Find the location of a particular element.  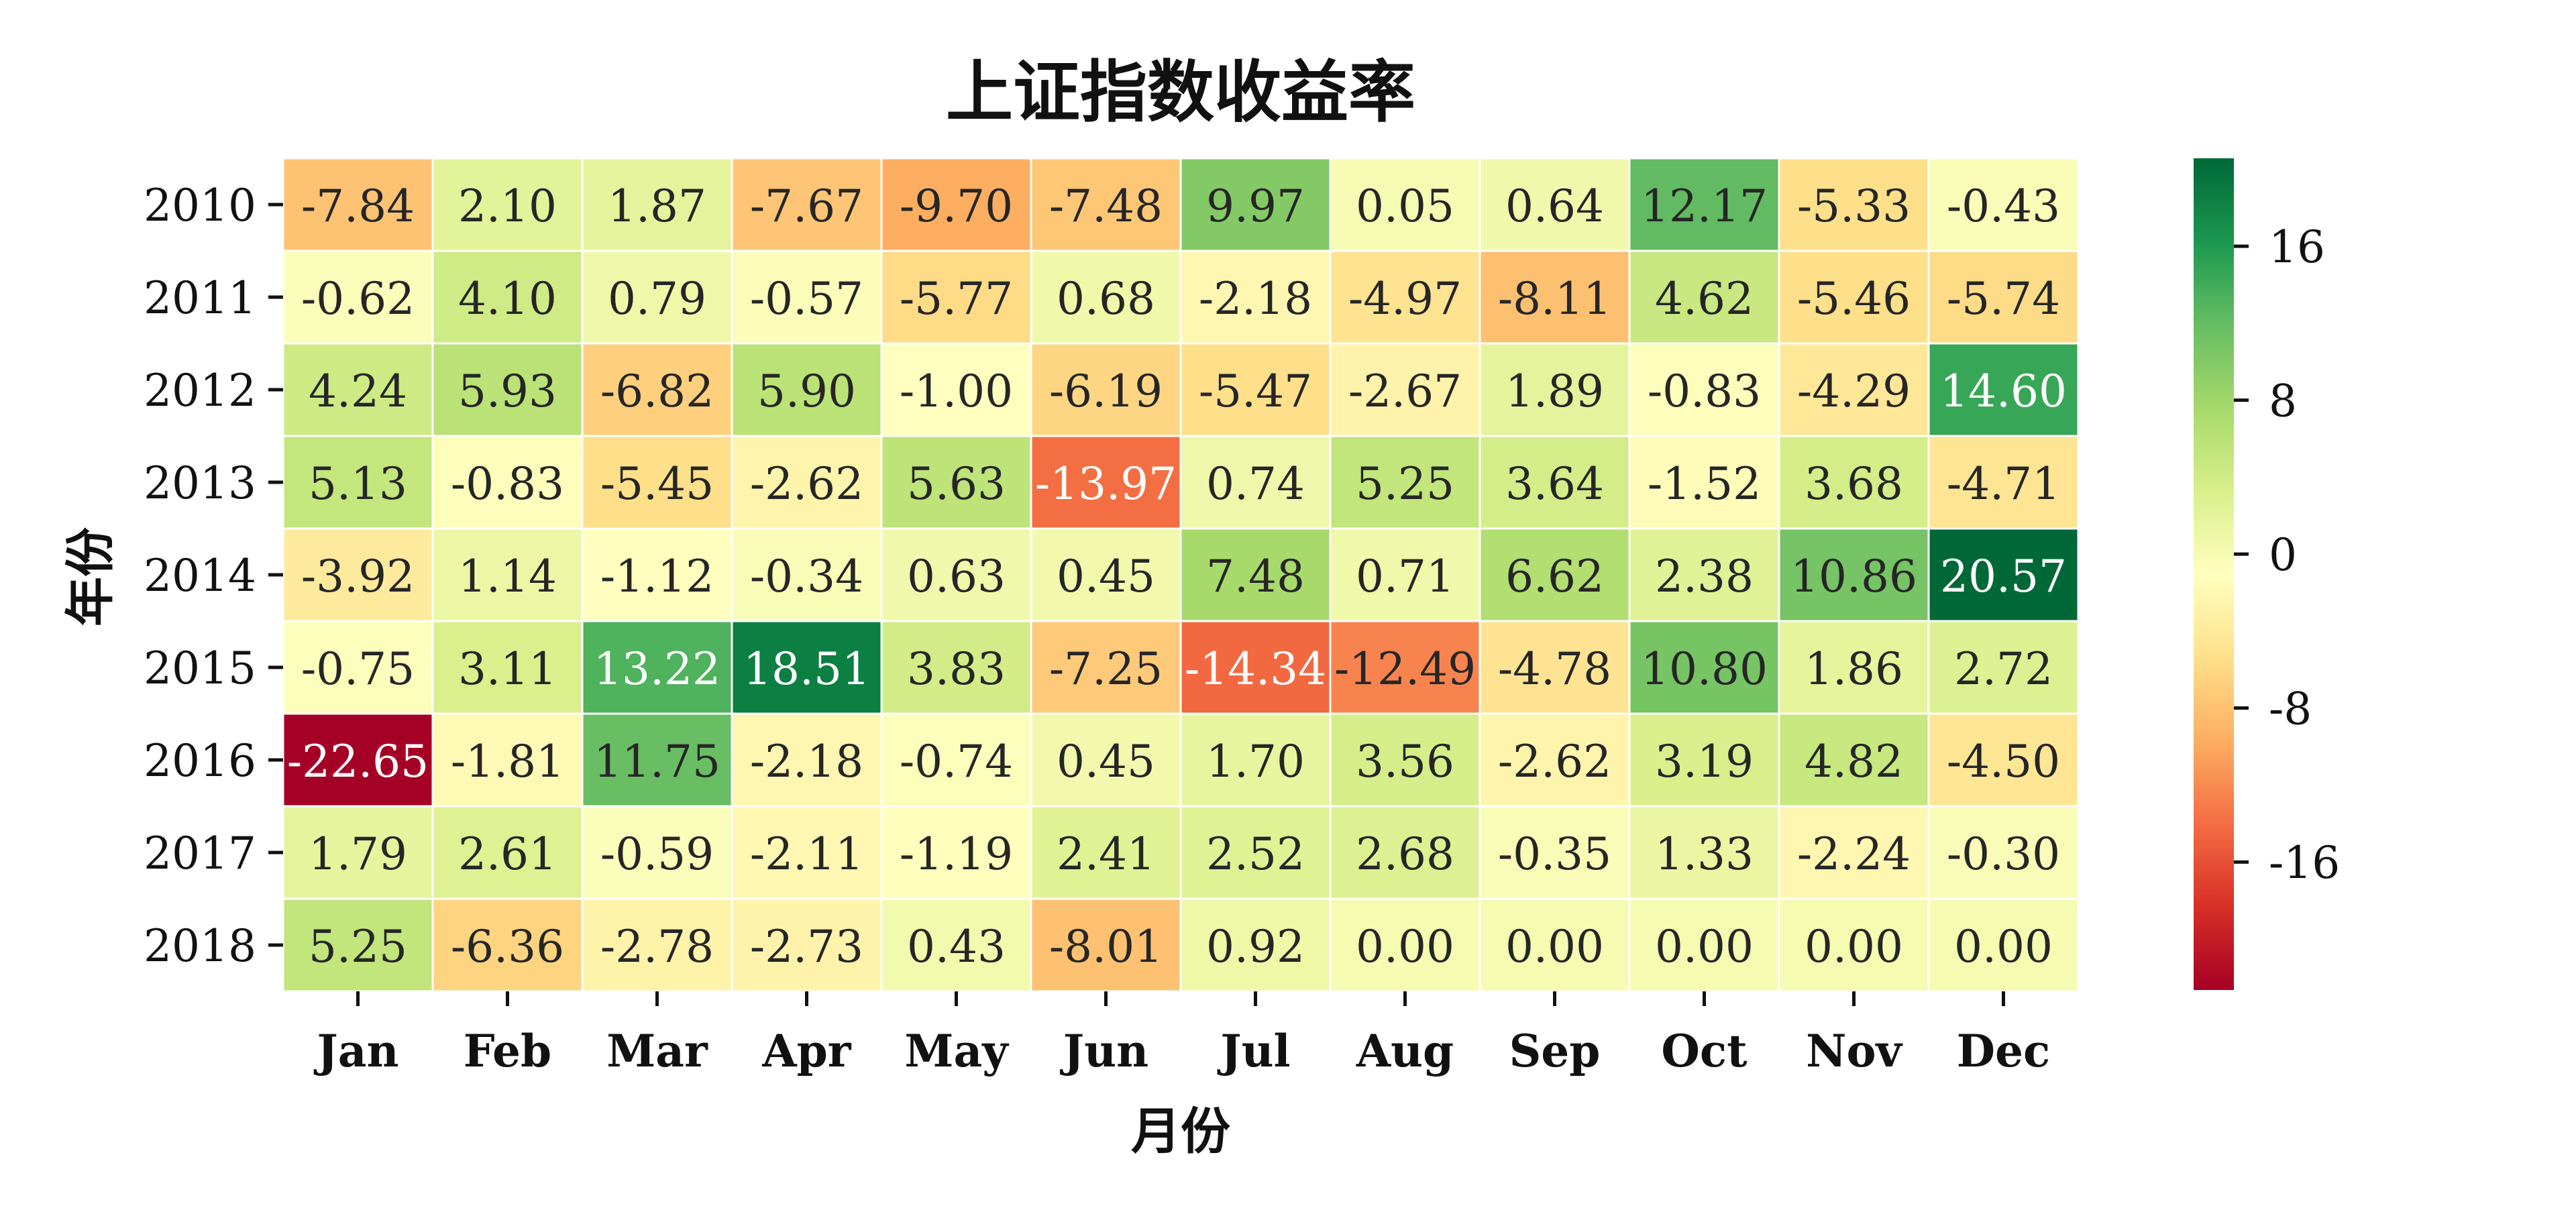

heatmap-cell-2013-Jun is located at coordinates (1106, 483).